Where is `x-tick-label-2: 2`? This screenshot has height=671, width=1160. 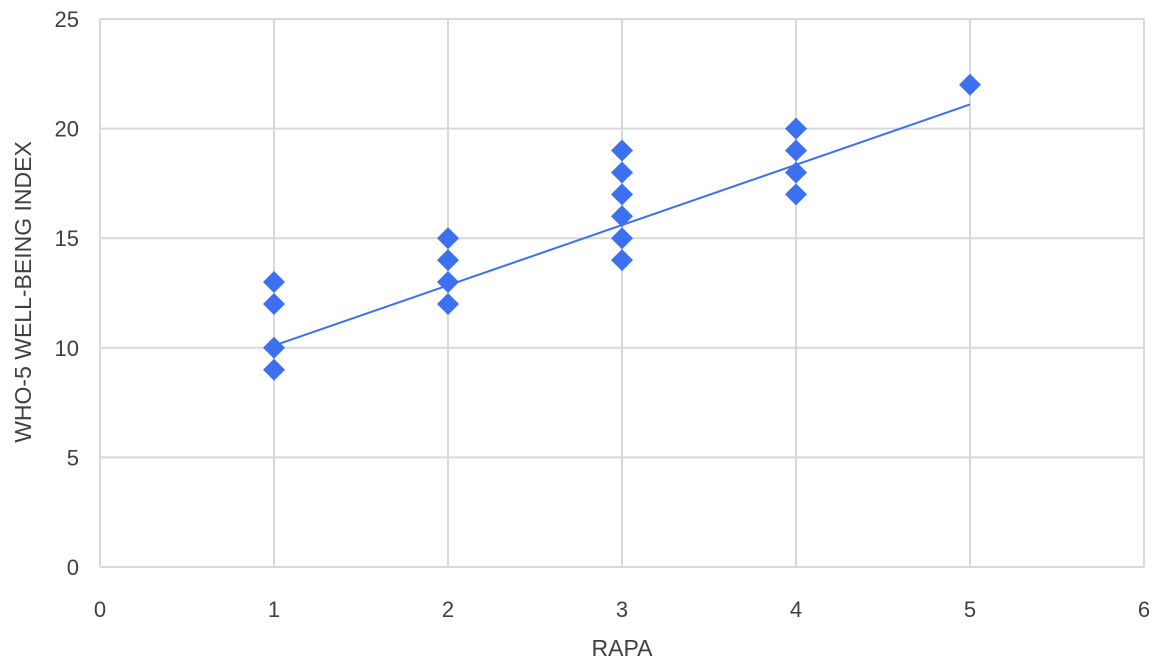 x-tick-label-2: 2 is located at coordinates (448, 609).